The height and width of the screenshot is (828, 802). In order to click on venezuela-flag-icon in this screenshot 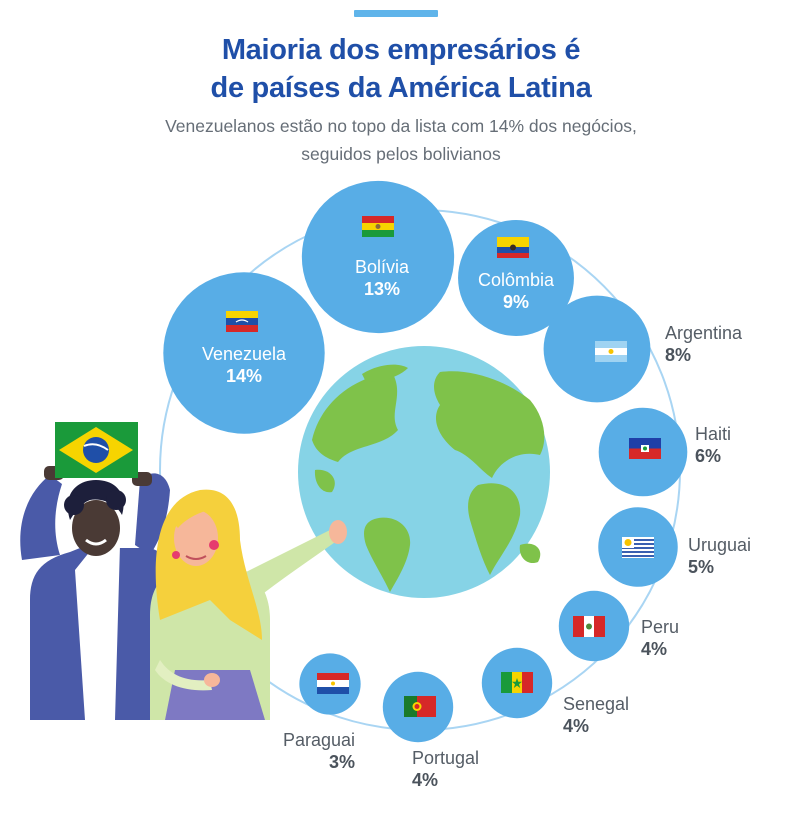, I will do `click(242, 321)`.